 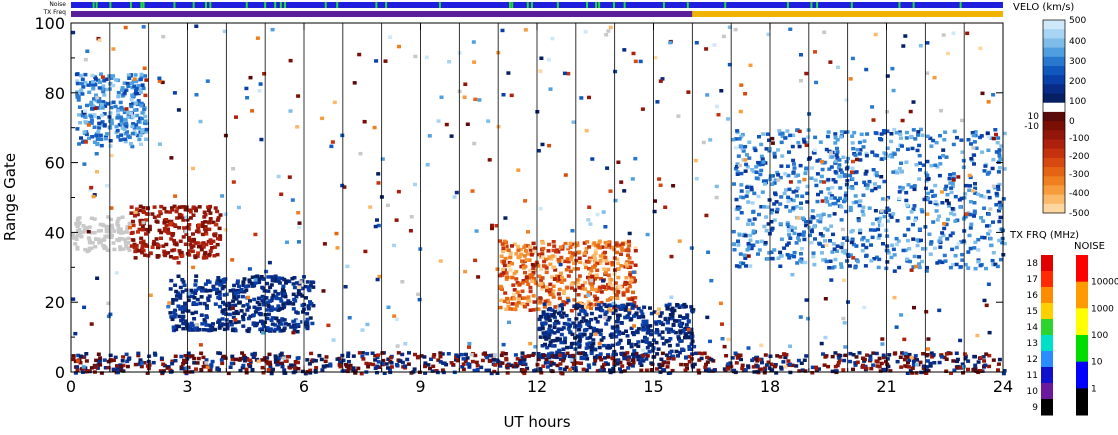 What do you see at coordinates (522, 9) in the screenshot?
I see `header-bars: Noise TX Freq` at bounding box center [522, 9].